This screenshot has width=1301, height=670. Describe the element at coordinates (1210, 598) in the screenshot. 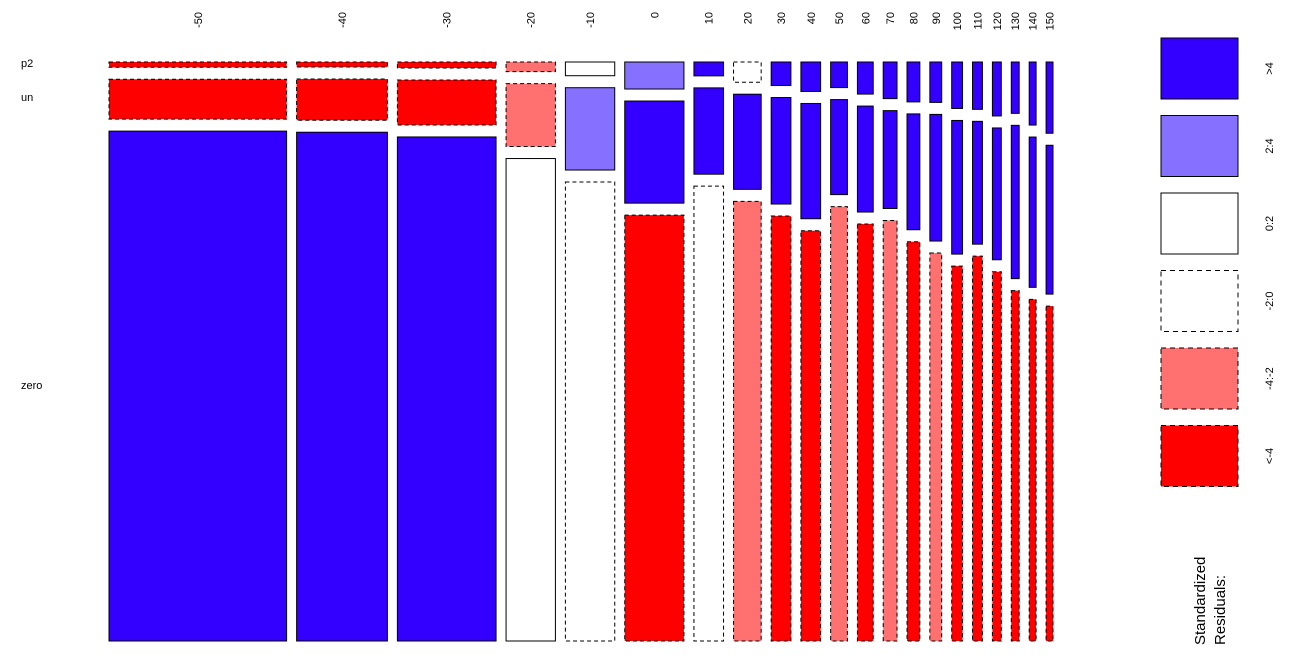

I see `legend-title: Standardized Residuals:` at that location.